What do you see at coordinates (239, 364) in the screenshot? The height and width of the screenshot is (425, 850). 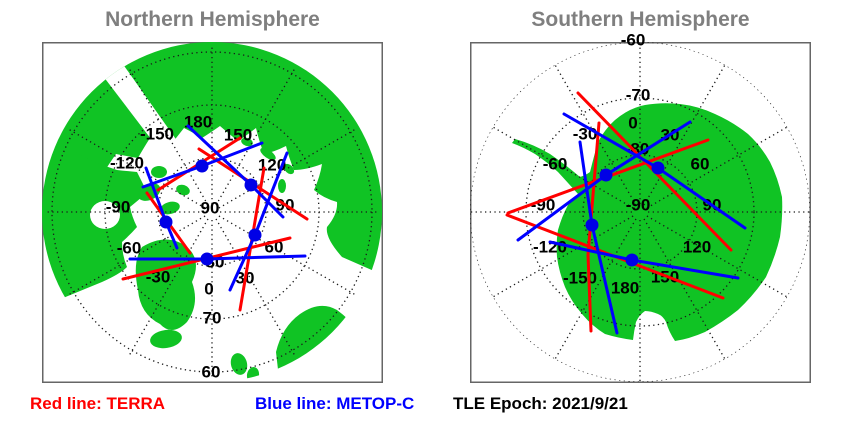 I see `britain` at bounding box center [239, 364].